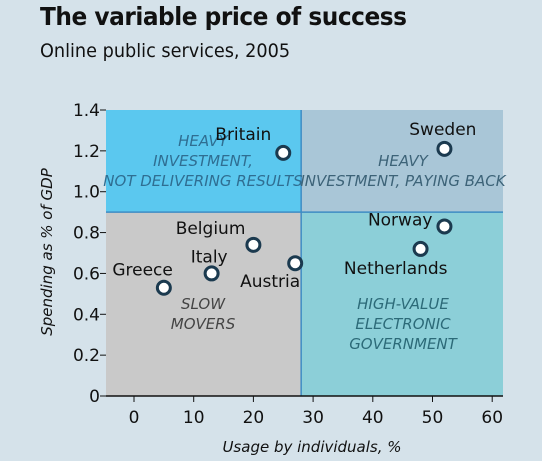  I want to click on data-label-austria: Austria, so click(270, 282).